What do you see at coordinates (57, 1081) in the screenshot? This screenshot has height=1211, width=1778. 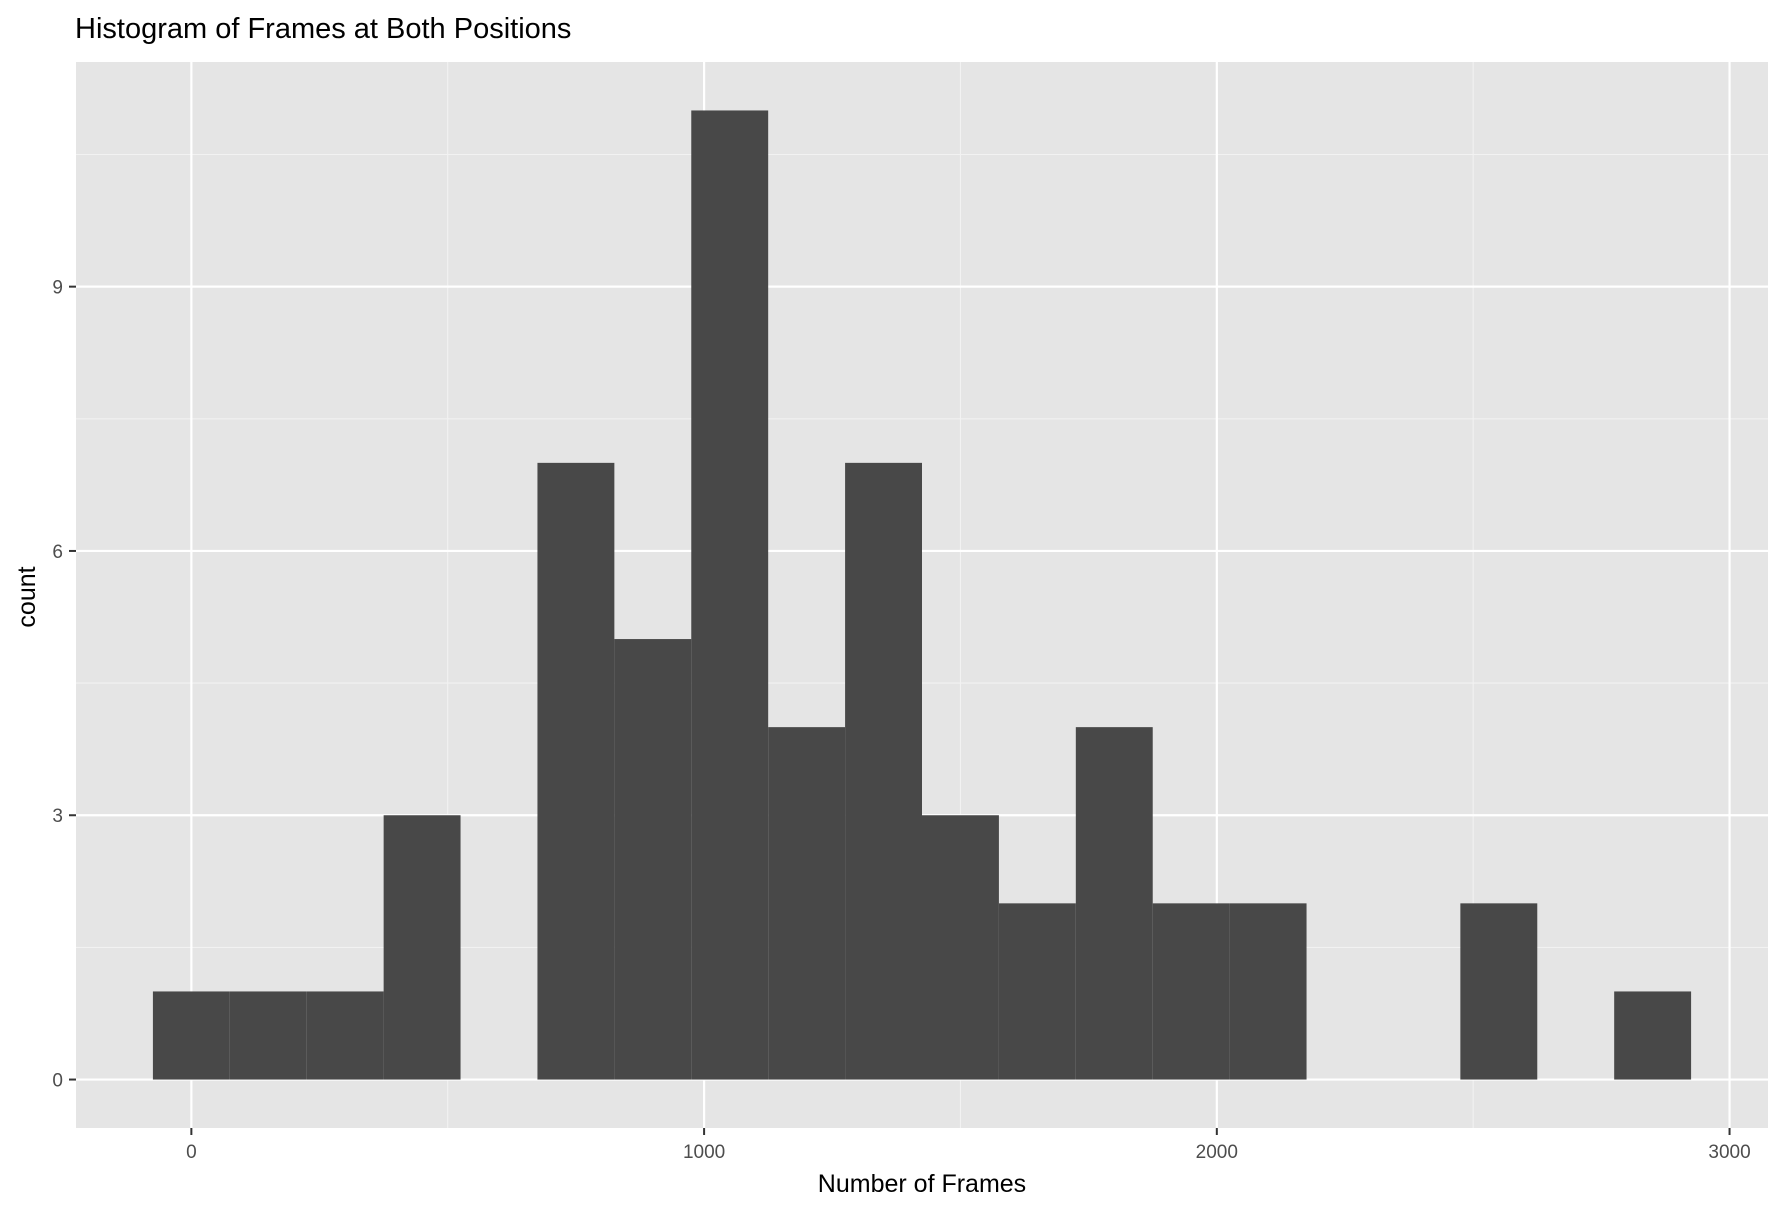 I see `y-tick-label: 0` at bounding box center [57, 1081].